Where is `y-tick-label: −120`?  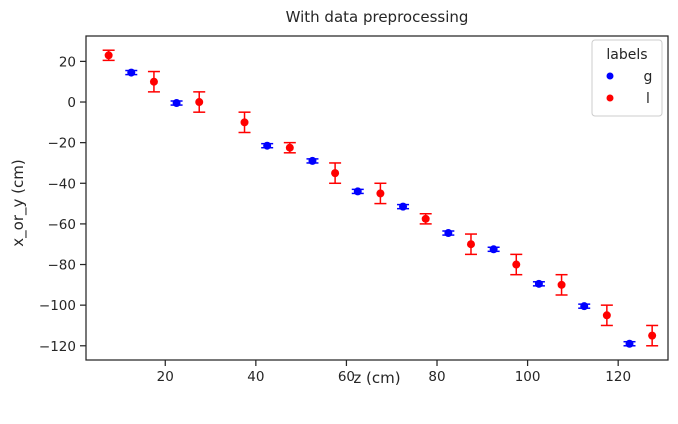 y-tick-label: −120 is located at coordinates (57, 347).